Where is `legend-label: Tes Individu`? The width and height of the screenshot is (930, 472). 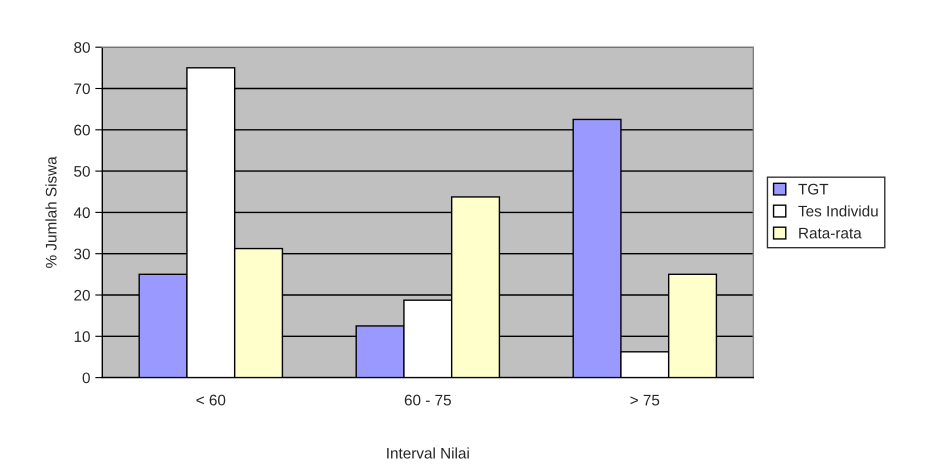
legend-label: Tes Individu is located at coordinates (838, 211).